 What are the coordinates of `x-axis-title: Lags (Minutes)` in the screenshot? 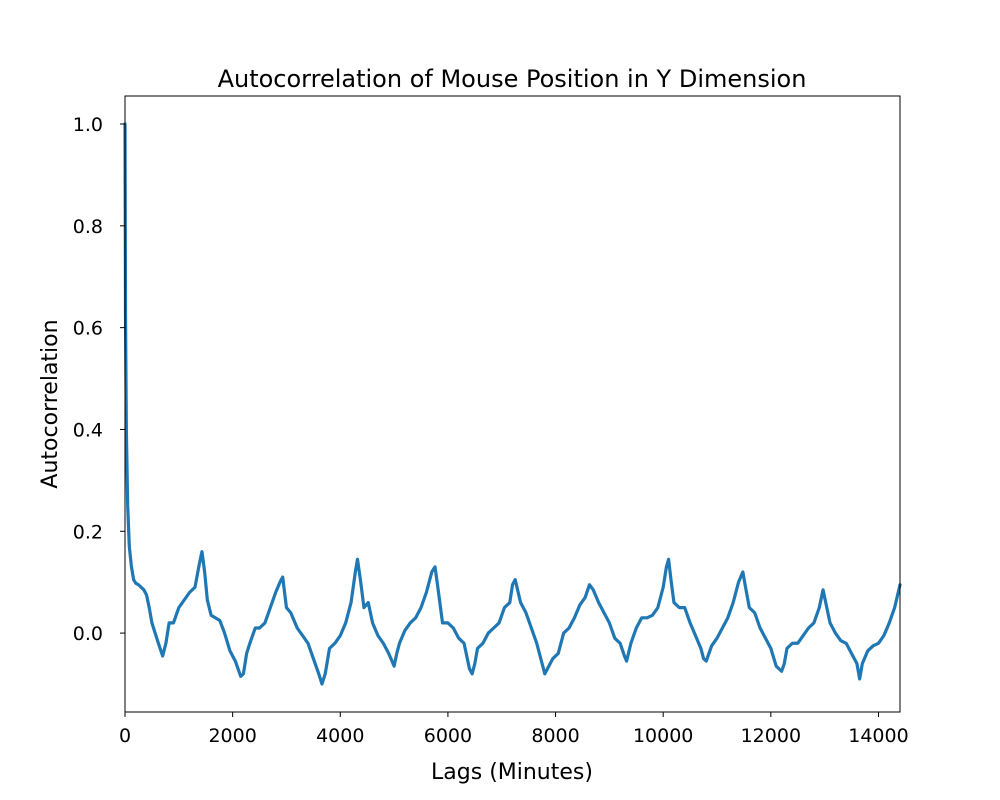 It's located at (512, 772).